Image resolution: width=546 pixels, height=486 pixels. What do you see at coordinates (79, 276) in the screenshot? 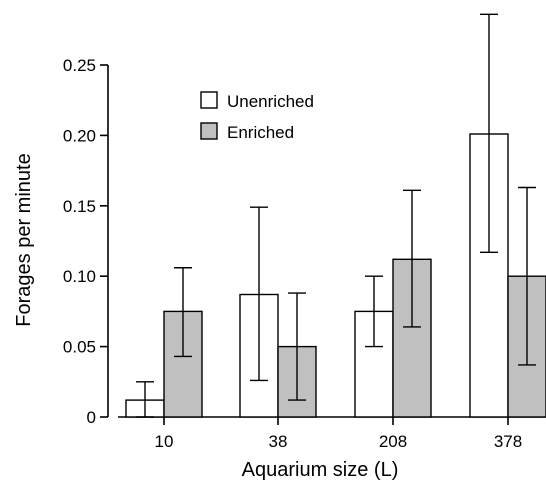
I see `y-tick-label: 0.10` at bounding box center [79, 276].